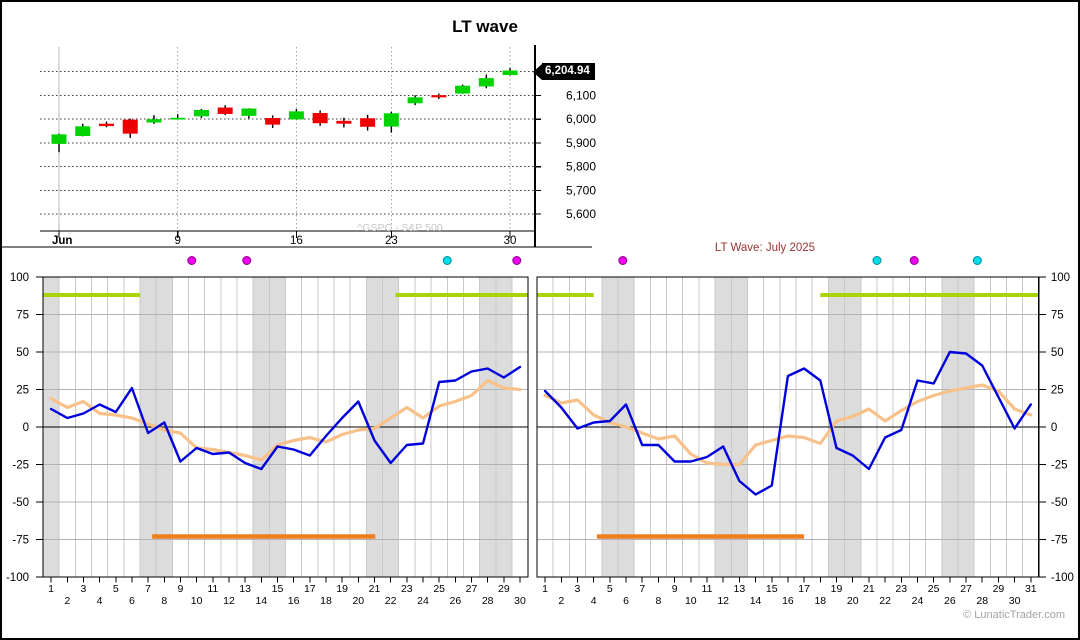  Describe the element at coordinates (581, 190) in the screenshot. I see `svg-text: 5,700` at that location.